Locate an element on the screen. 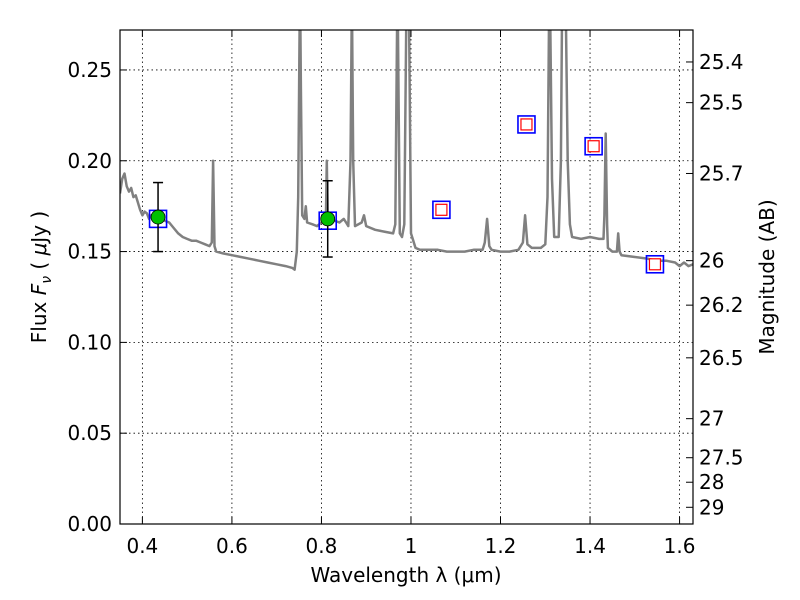 The height and width of the screenshot is (600, 800). y-tick-label: 0.10 is located at coordinates (89, 342).